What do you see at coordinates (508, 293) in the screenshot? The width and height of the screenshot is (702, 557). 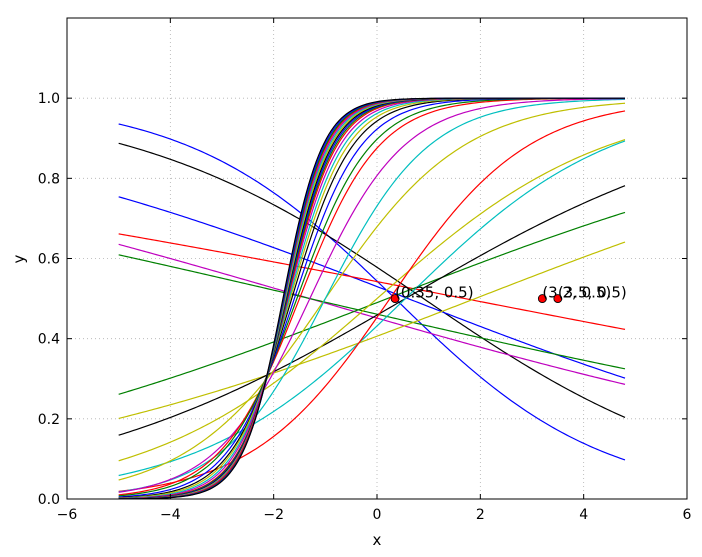 I see `points: (0.35, 0.5) (3.2, 0.5)(3.5, 0.5)` at bounding box center [508, 293].